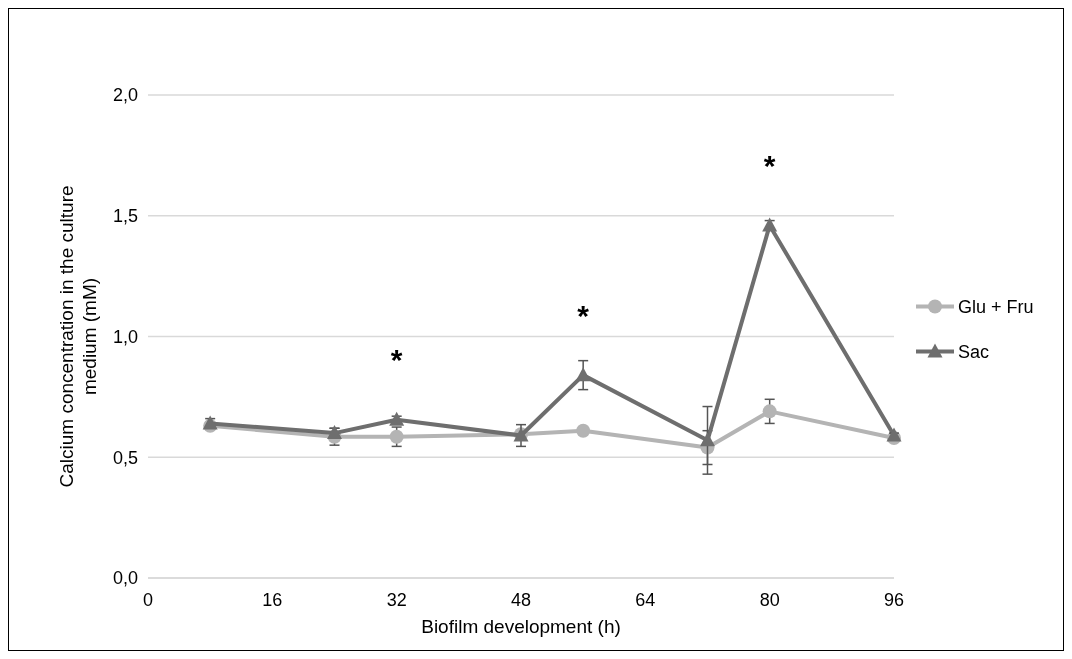 This screenshot has height=659, width=1072. What do you see at coordinates (996, 306) in the screenshot?
I see `legend-label: Glu + Fru` at bounding box center [996, 306].